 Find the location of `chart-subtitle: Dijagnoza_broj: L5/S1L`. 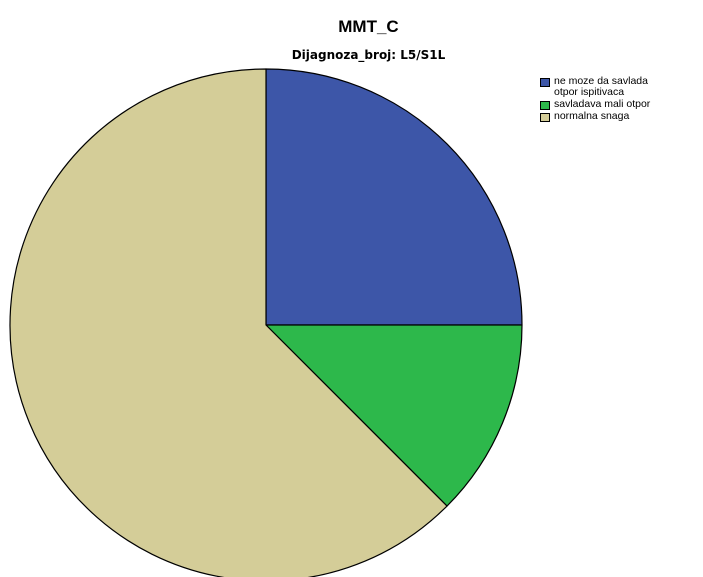

chart-subtitle: Dijagnoza_broj: L5/S1L is located at coordinates (368, 55).